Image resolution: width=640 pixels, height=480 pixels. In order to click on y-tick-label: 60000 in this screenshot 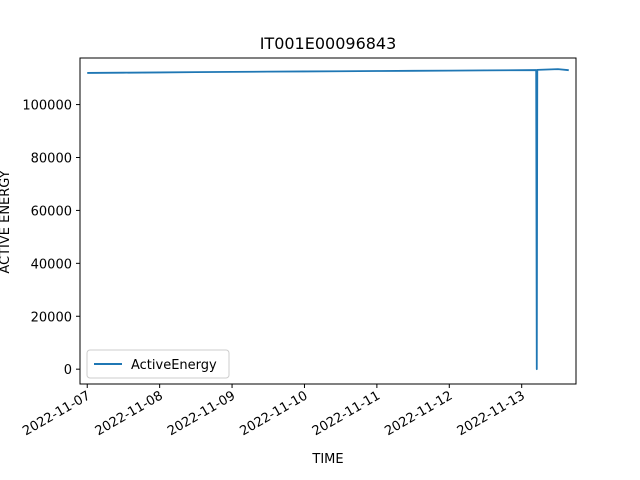, I will do `click(51, 211)`.